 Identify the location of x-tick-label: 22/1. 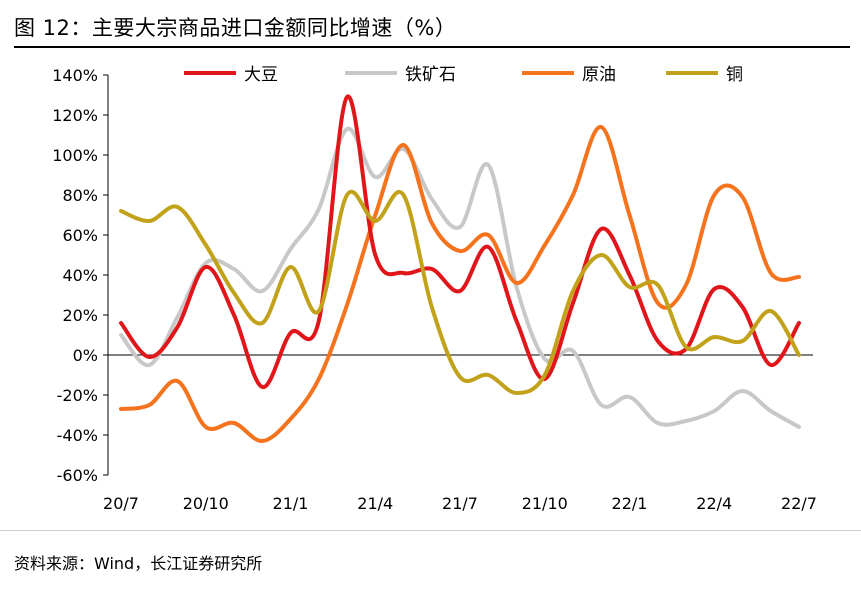
(630, 503).